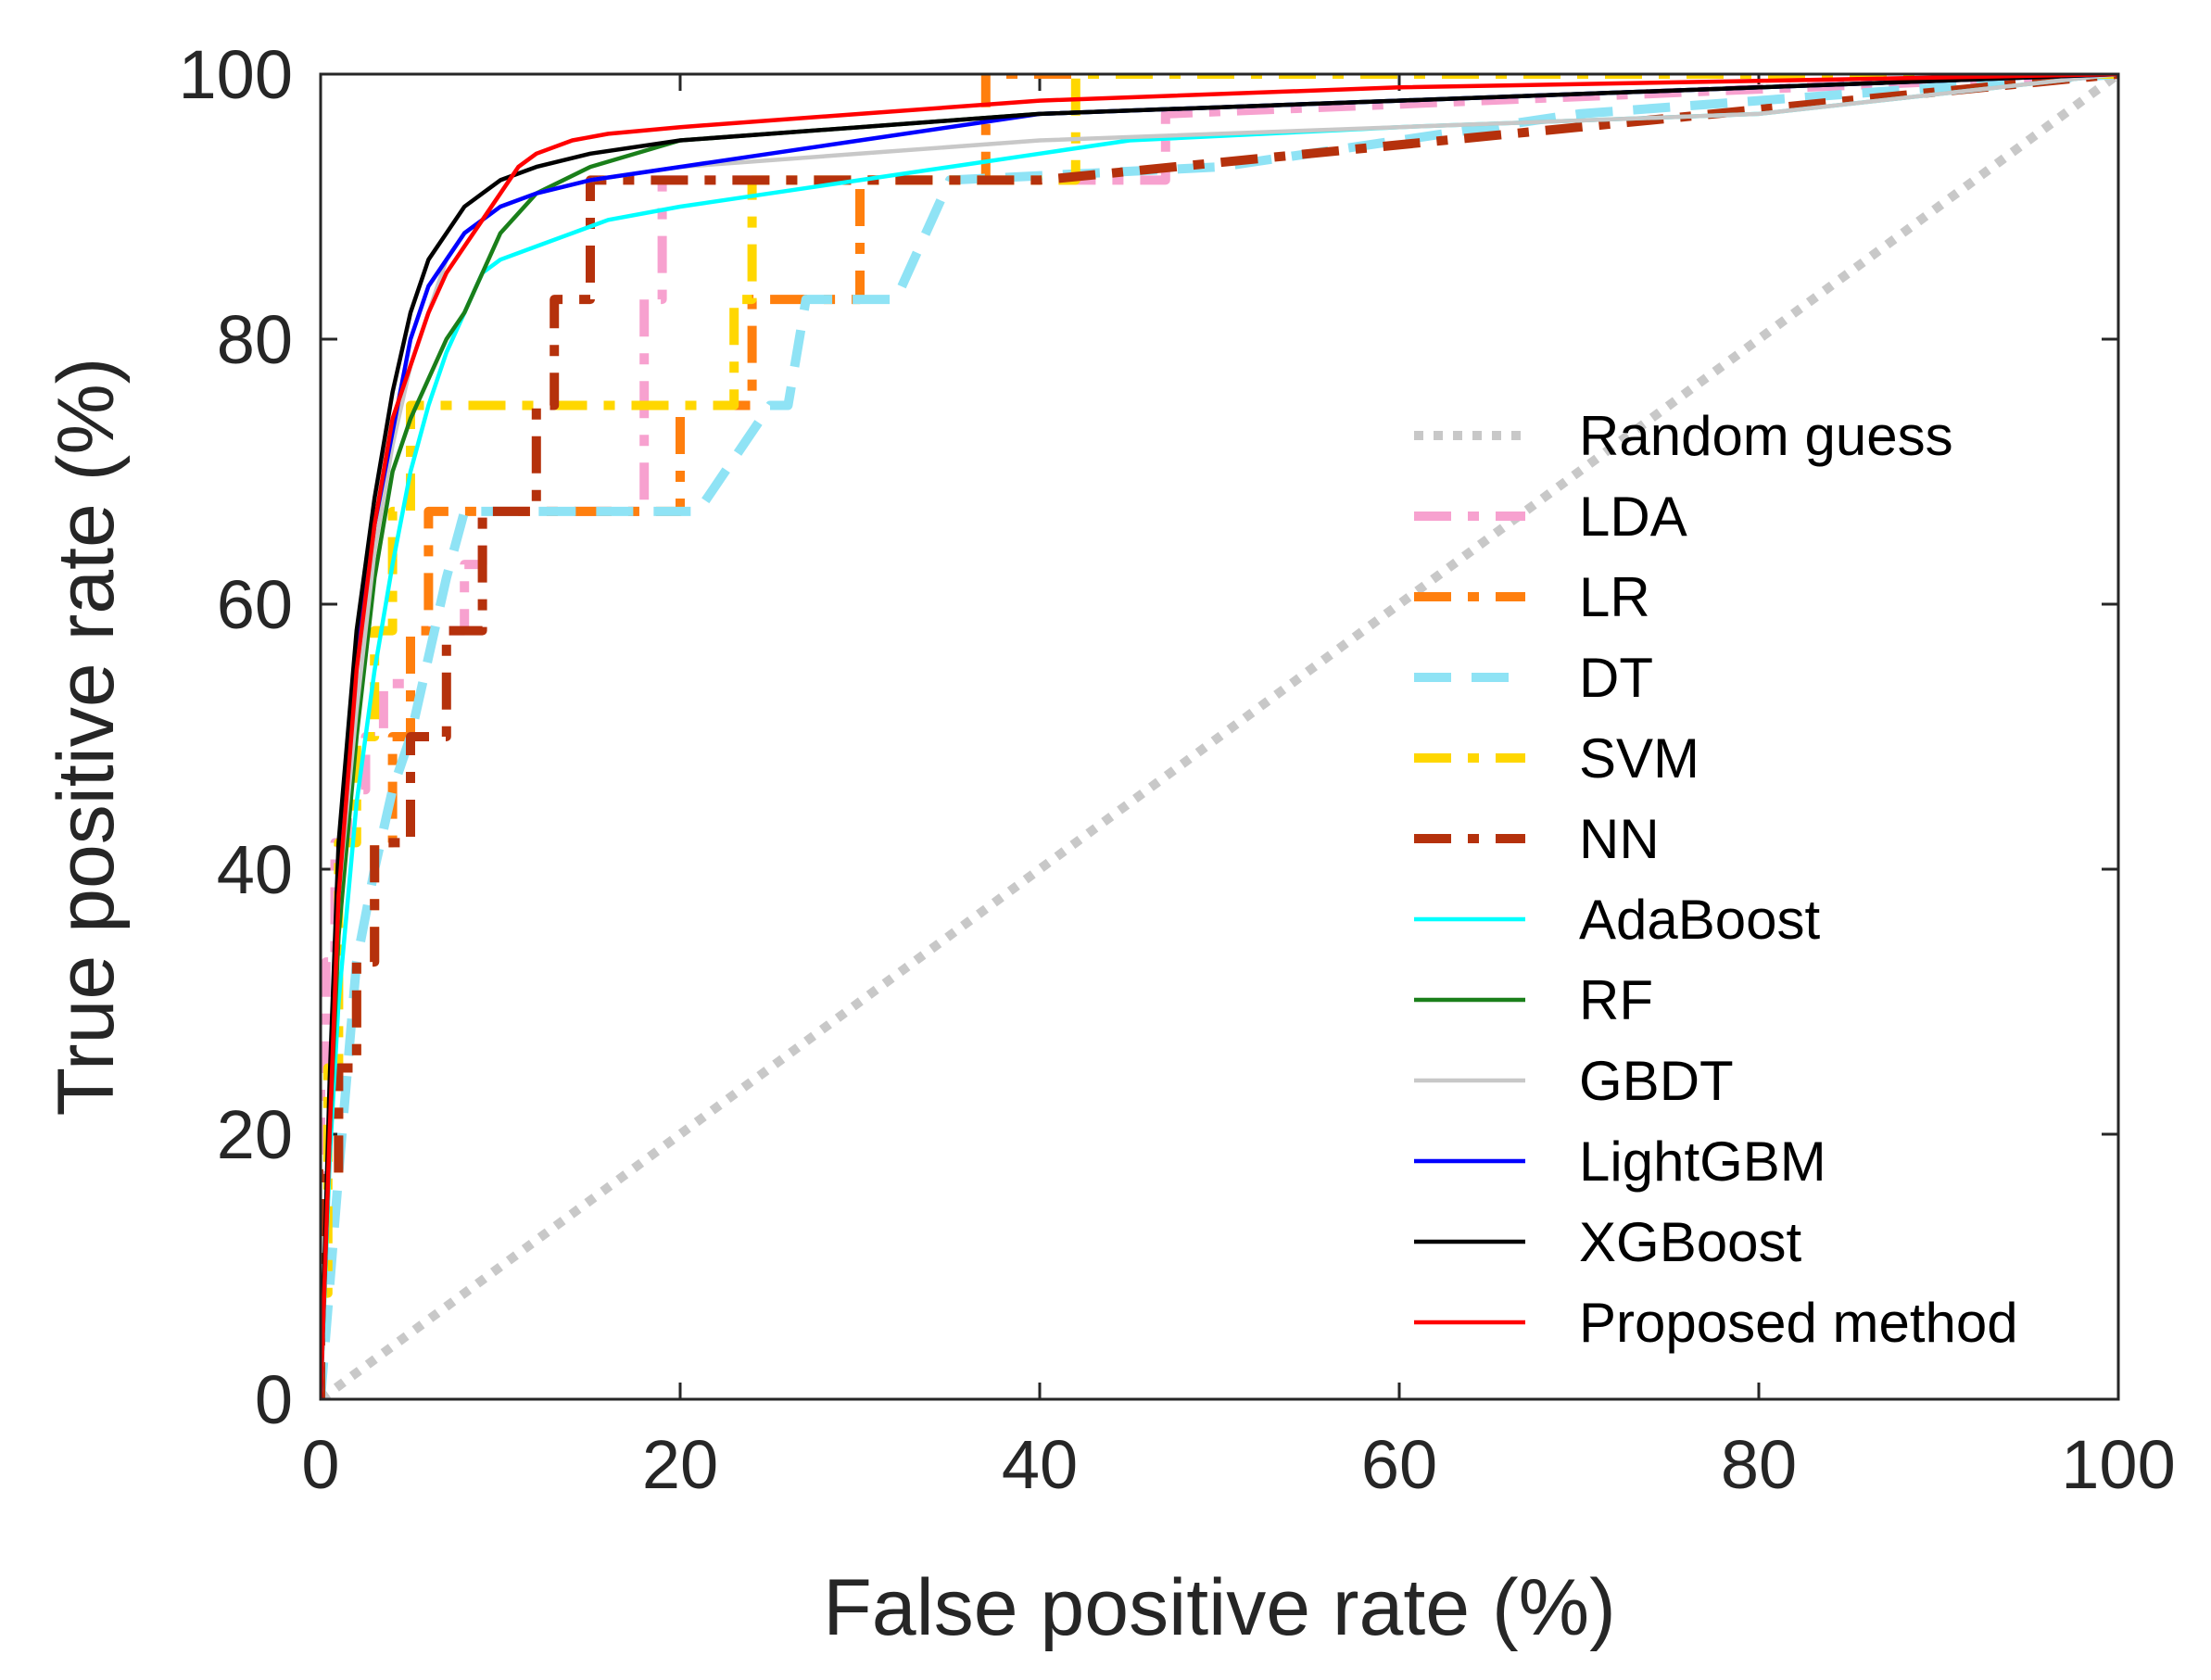  Describe the element at coordinates (1619, 839) in the screenshot. I see `legend-label: NN` at that location.